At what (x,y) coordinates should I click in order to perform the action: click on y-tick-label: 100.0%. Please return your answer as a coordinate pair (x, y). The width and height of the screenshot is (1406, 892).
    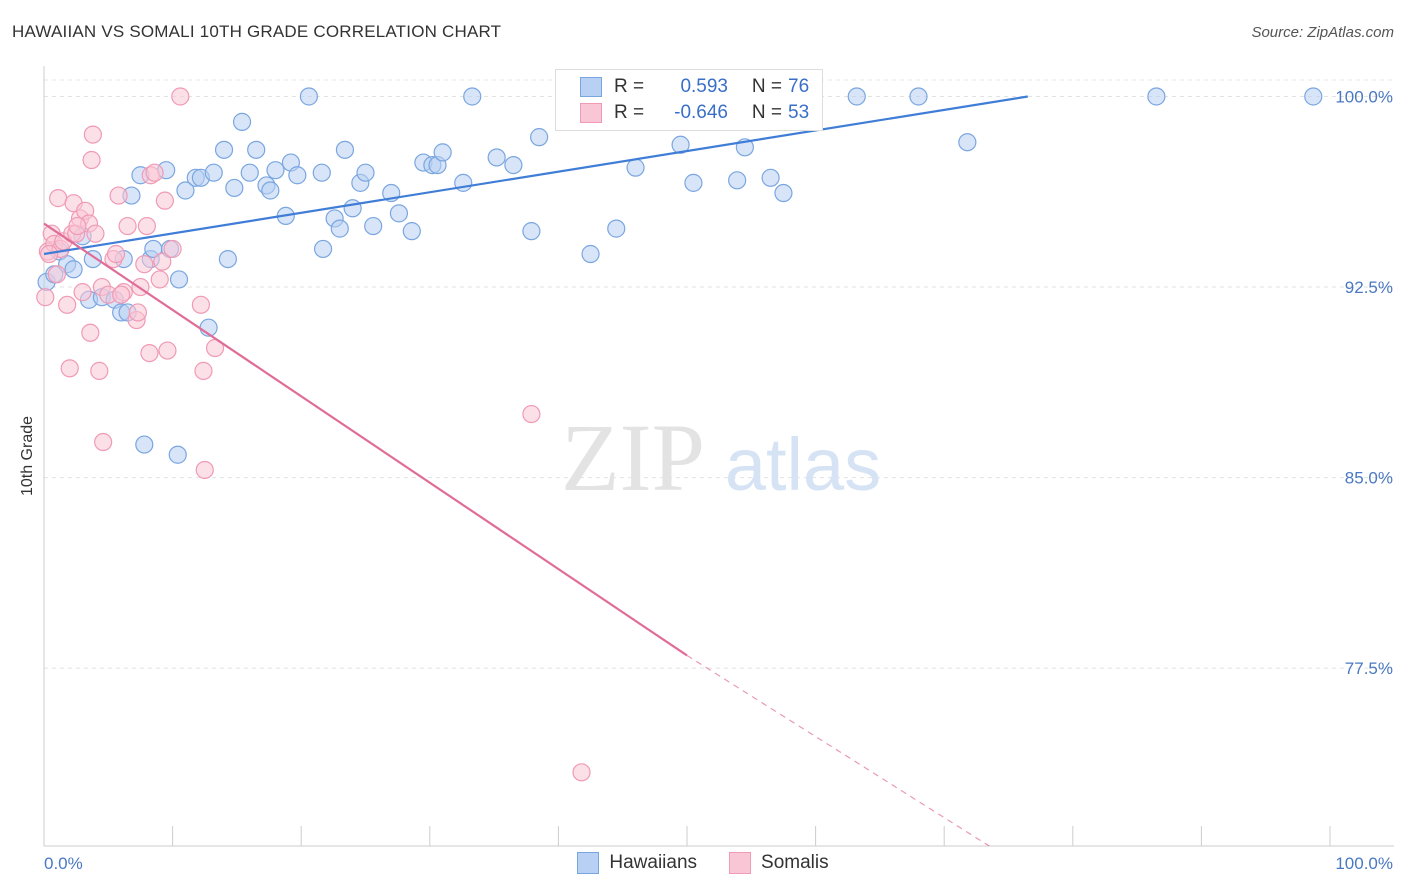
    Looking at the image, I should click on (1364, 96).